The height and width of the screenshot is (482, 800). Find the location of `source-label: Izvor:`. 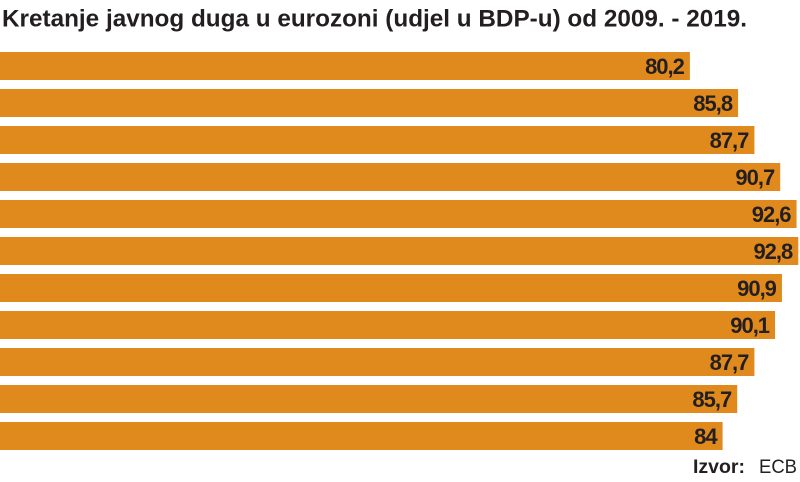

source-label: Izvor: is located at coordinates (719, 467).